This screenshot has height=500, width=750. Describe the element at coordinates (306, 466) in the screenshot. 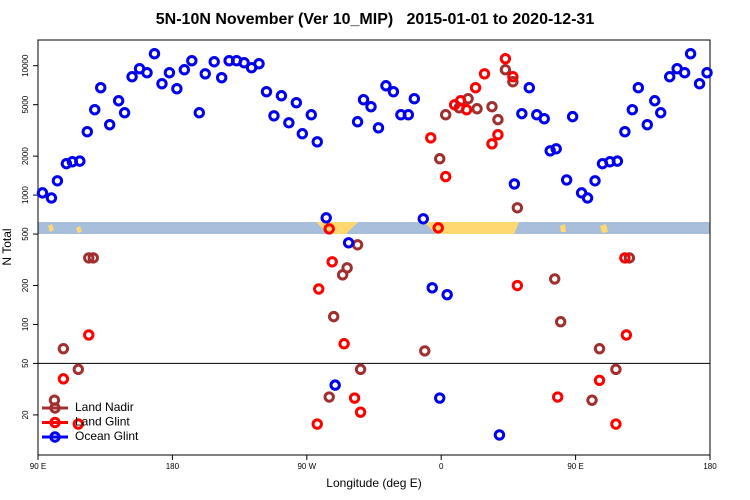

I see `x-tick-label: 90 W` at that location.